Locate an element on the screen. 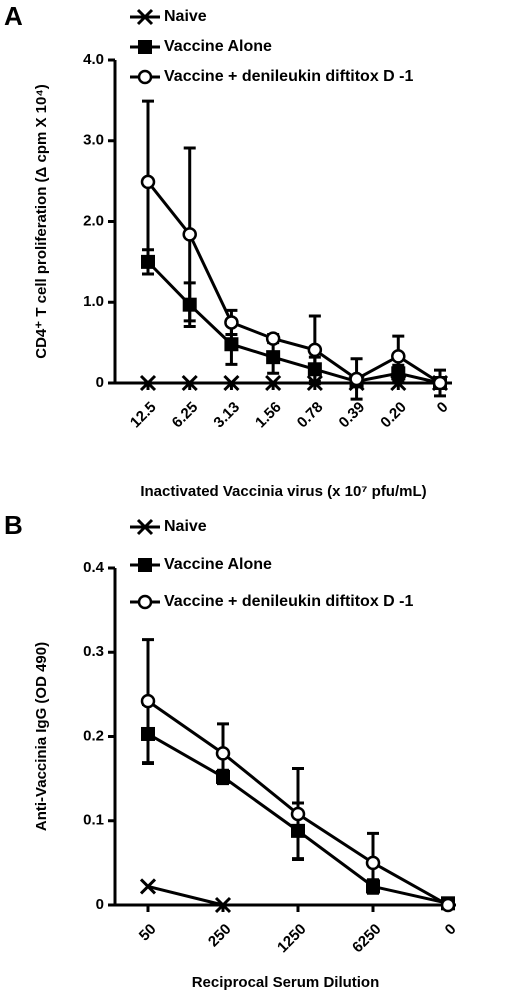  y-tick-label: 4.0 is located at coordinates (93, 59).